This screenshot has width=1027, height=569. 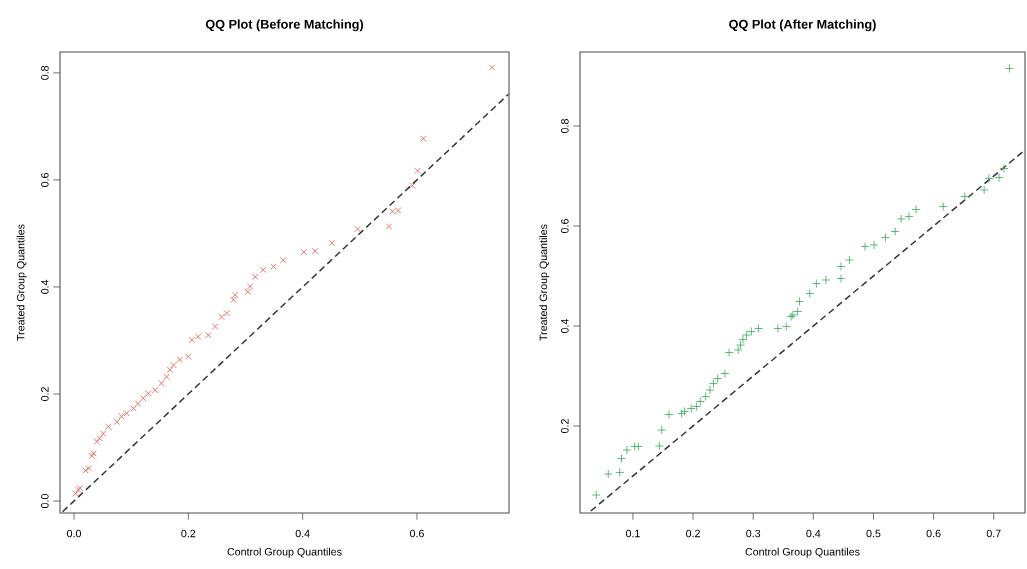 What do you see at coordinates (284, 25) in the screenshot?
I see `chart-title: QQ Plot (Before Matching)` at bounding box center [284, 25].